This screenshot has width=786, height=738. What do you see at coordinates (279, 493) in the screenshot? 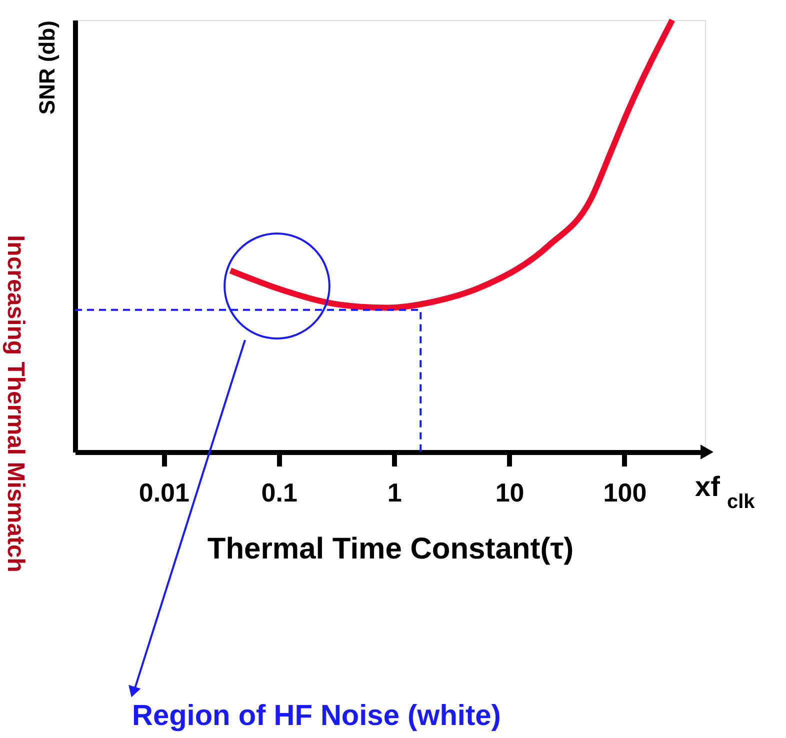
I see `x-tick-label: 0.1` at bounding box center [279, 493].